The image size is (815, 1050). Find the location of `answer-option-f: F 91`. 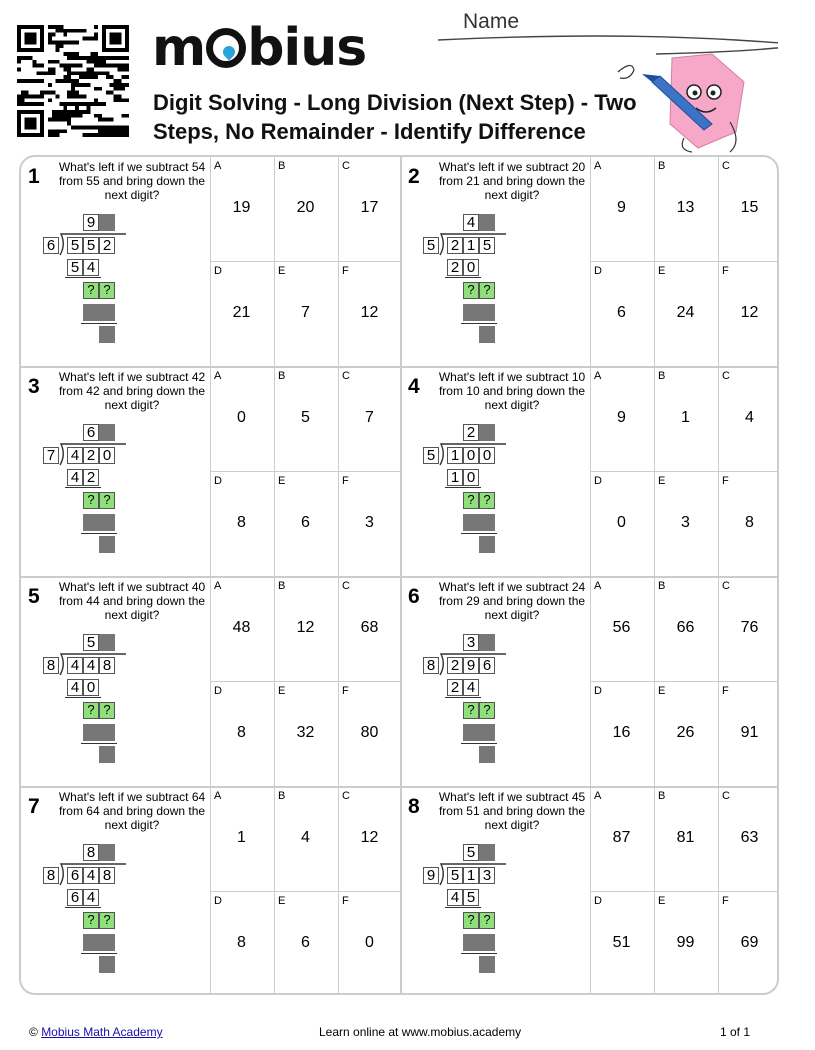

answer-option-f: F 91 is located at coordinates (747, 734).